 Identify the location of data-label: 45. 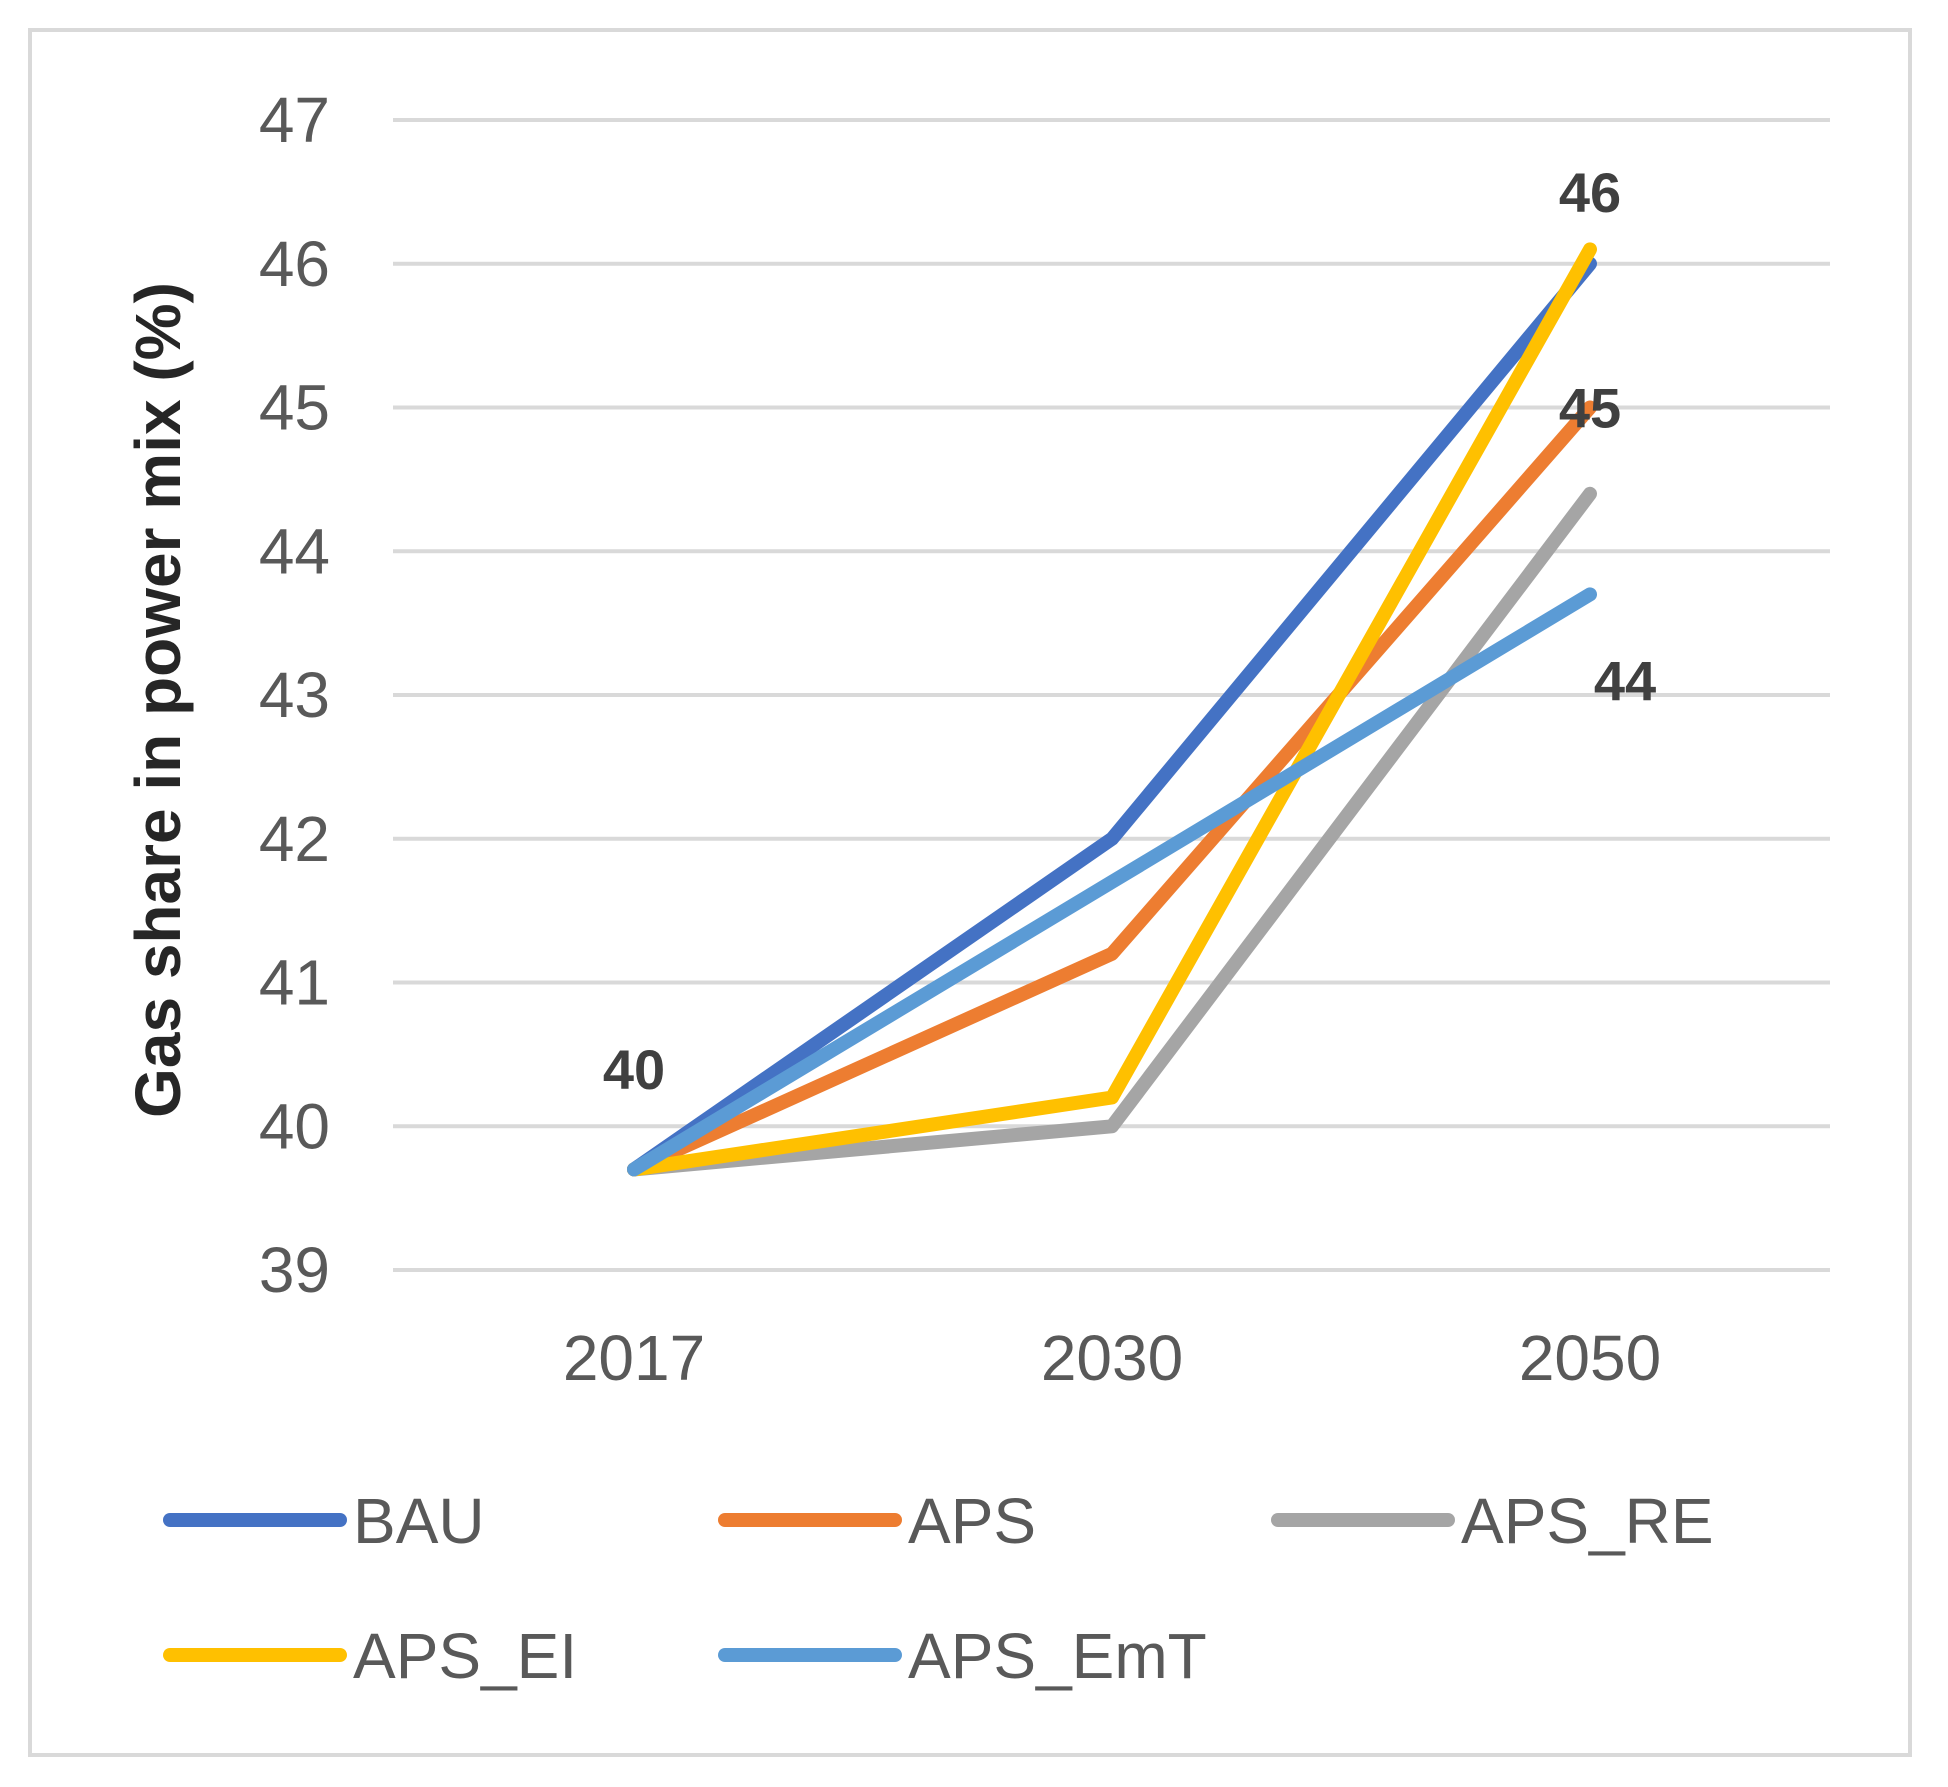
(1590, 408).